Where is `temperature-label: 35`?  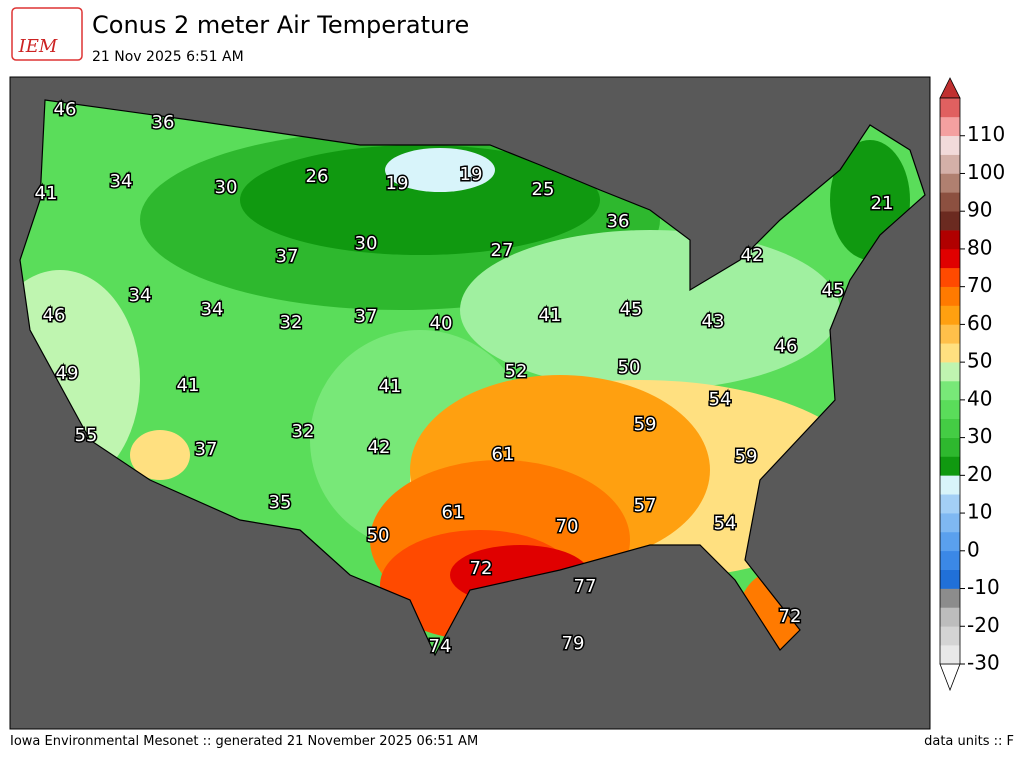 temperature-label: 35 is located at coordinates (280, 502).